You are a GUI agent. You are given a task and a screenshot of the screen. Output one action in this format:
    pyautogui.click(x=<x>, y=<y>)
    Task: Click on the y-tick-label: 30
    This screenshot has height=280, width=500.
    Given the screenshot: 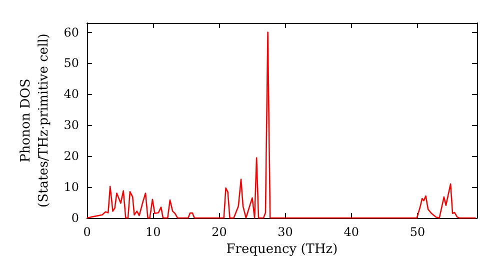 What is the action you would take?
    pyautogui.click(x=71, y=125)
    